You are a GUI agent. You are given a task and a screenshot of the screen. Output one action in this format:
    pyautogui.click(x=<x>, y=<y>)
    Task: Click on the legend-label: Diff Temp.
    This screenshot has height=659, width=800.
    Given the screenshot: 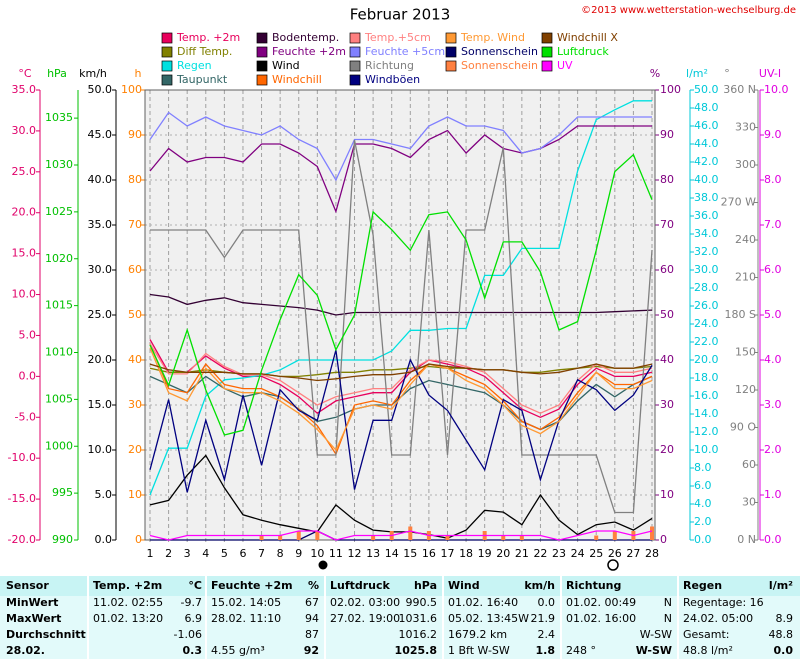 What is the action you would take?
    pyautogui.click(x=204, y=51)
    